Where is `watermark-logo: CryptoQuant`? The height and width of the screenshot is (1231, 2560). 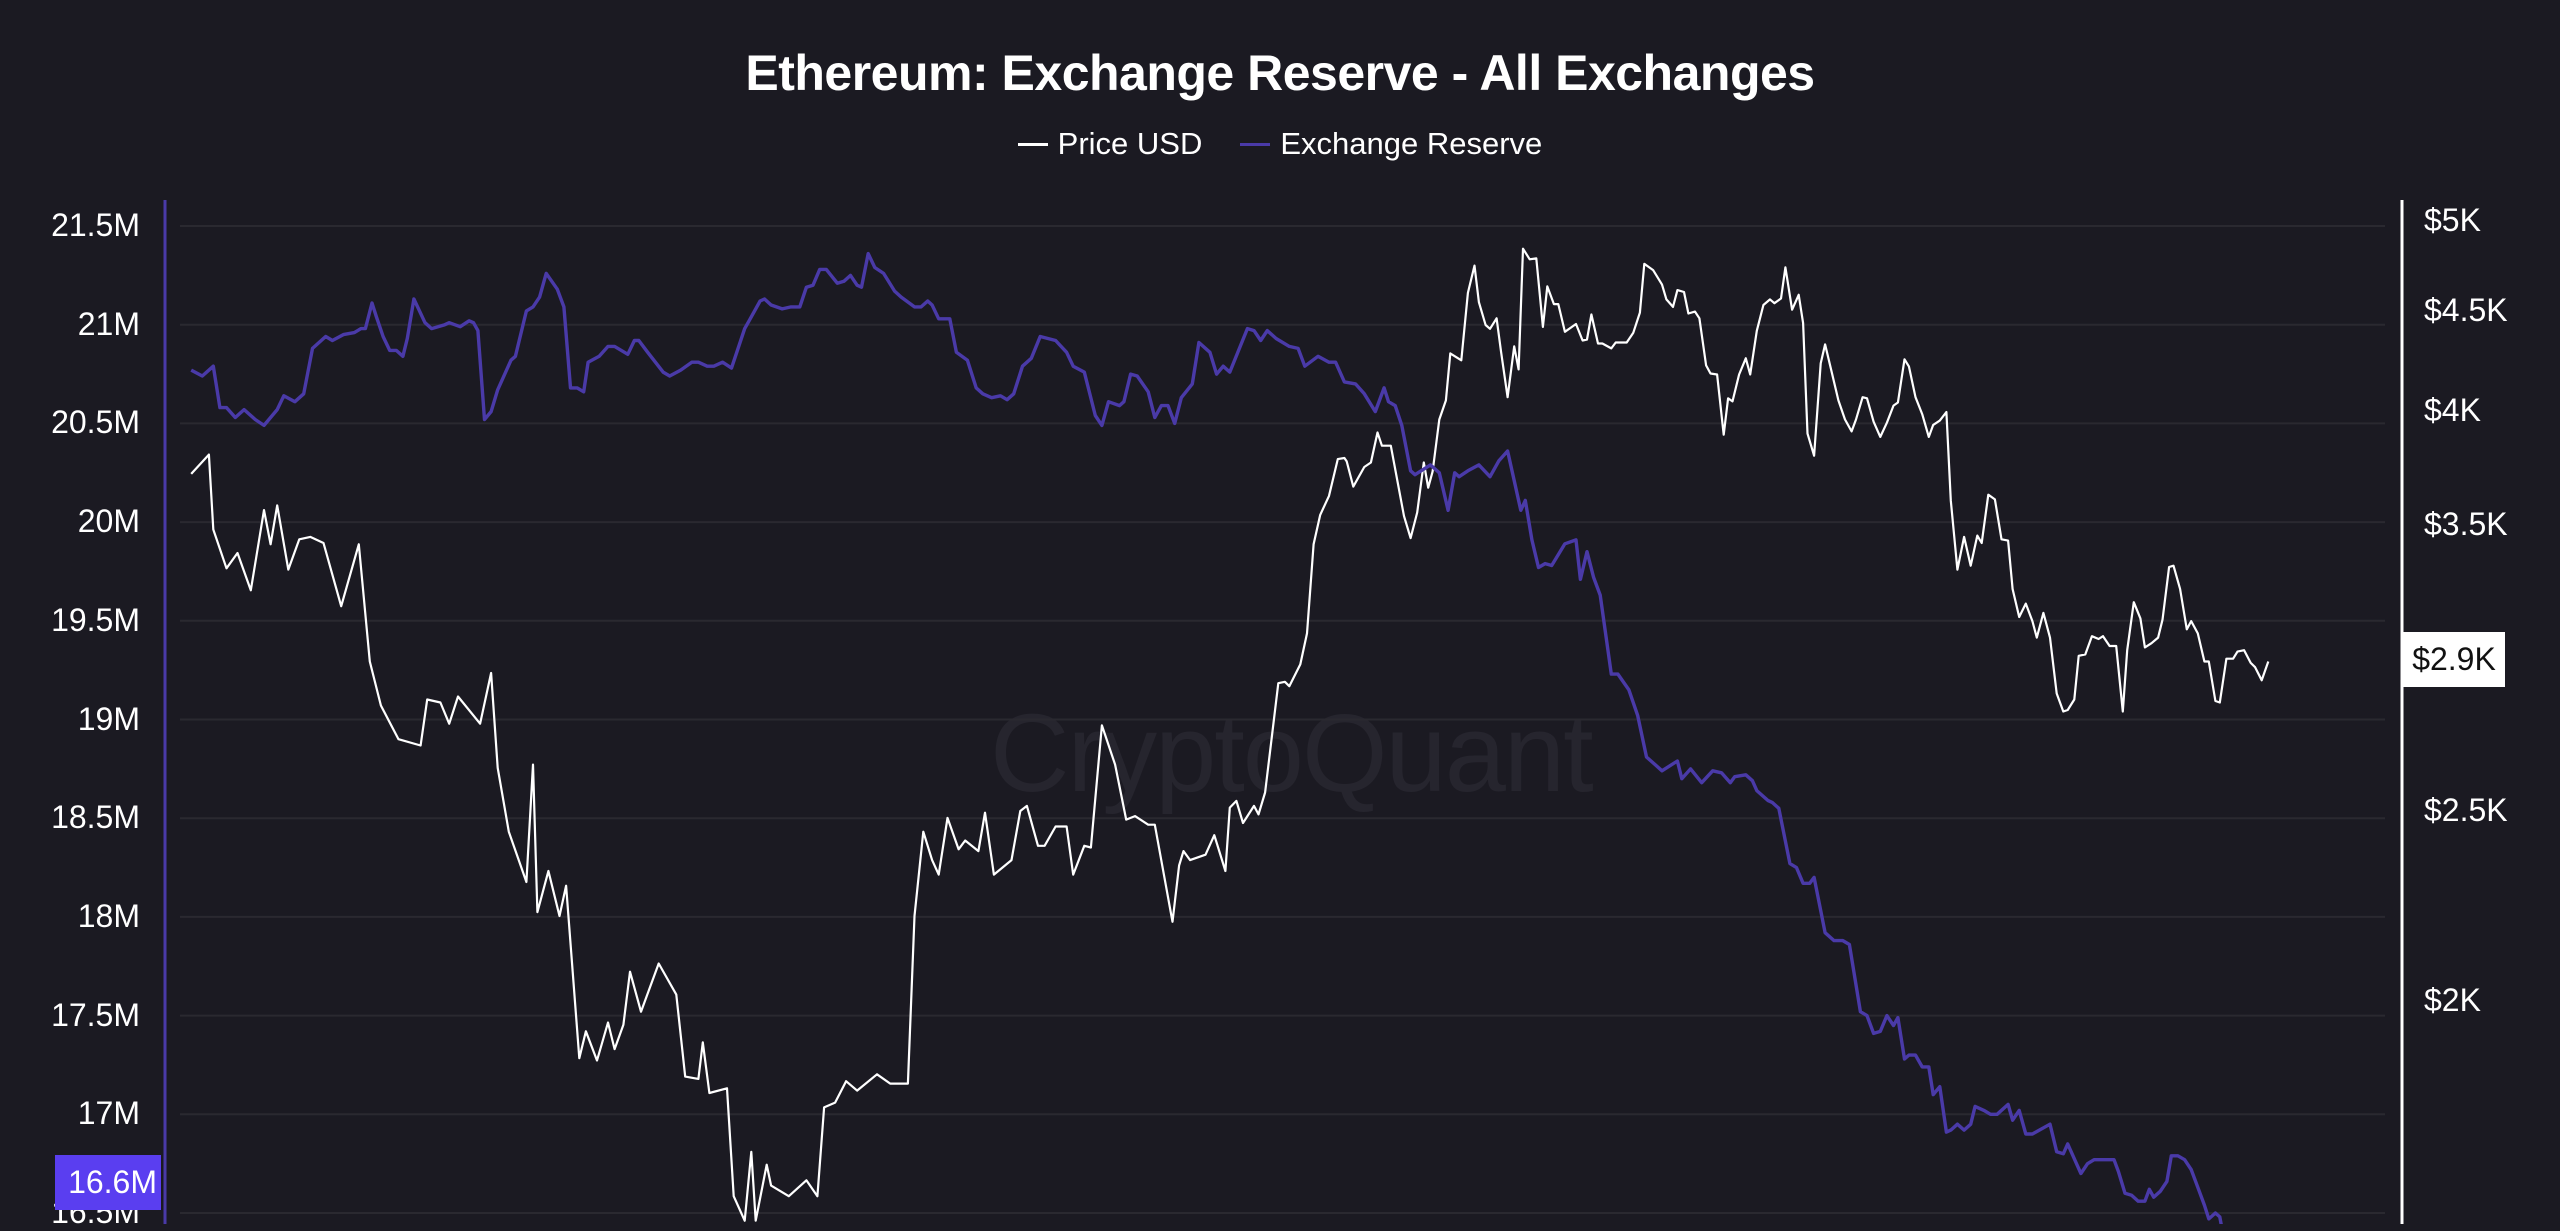
watermark-logo: CryptoQuant is located at coordinates (1292, 753).